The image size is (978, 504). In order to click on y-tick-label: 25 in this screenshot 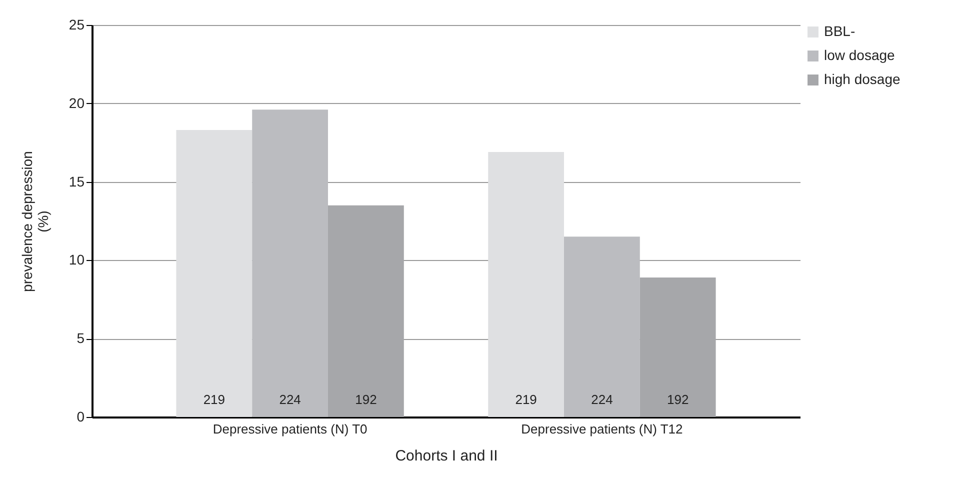, I will do `click(76, 24)`.